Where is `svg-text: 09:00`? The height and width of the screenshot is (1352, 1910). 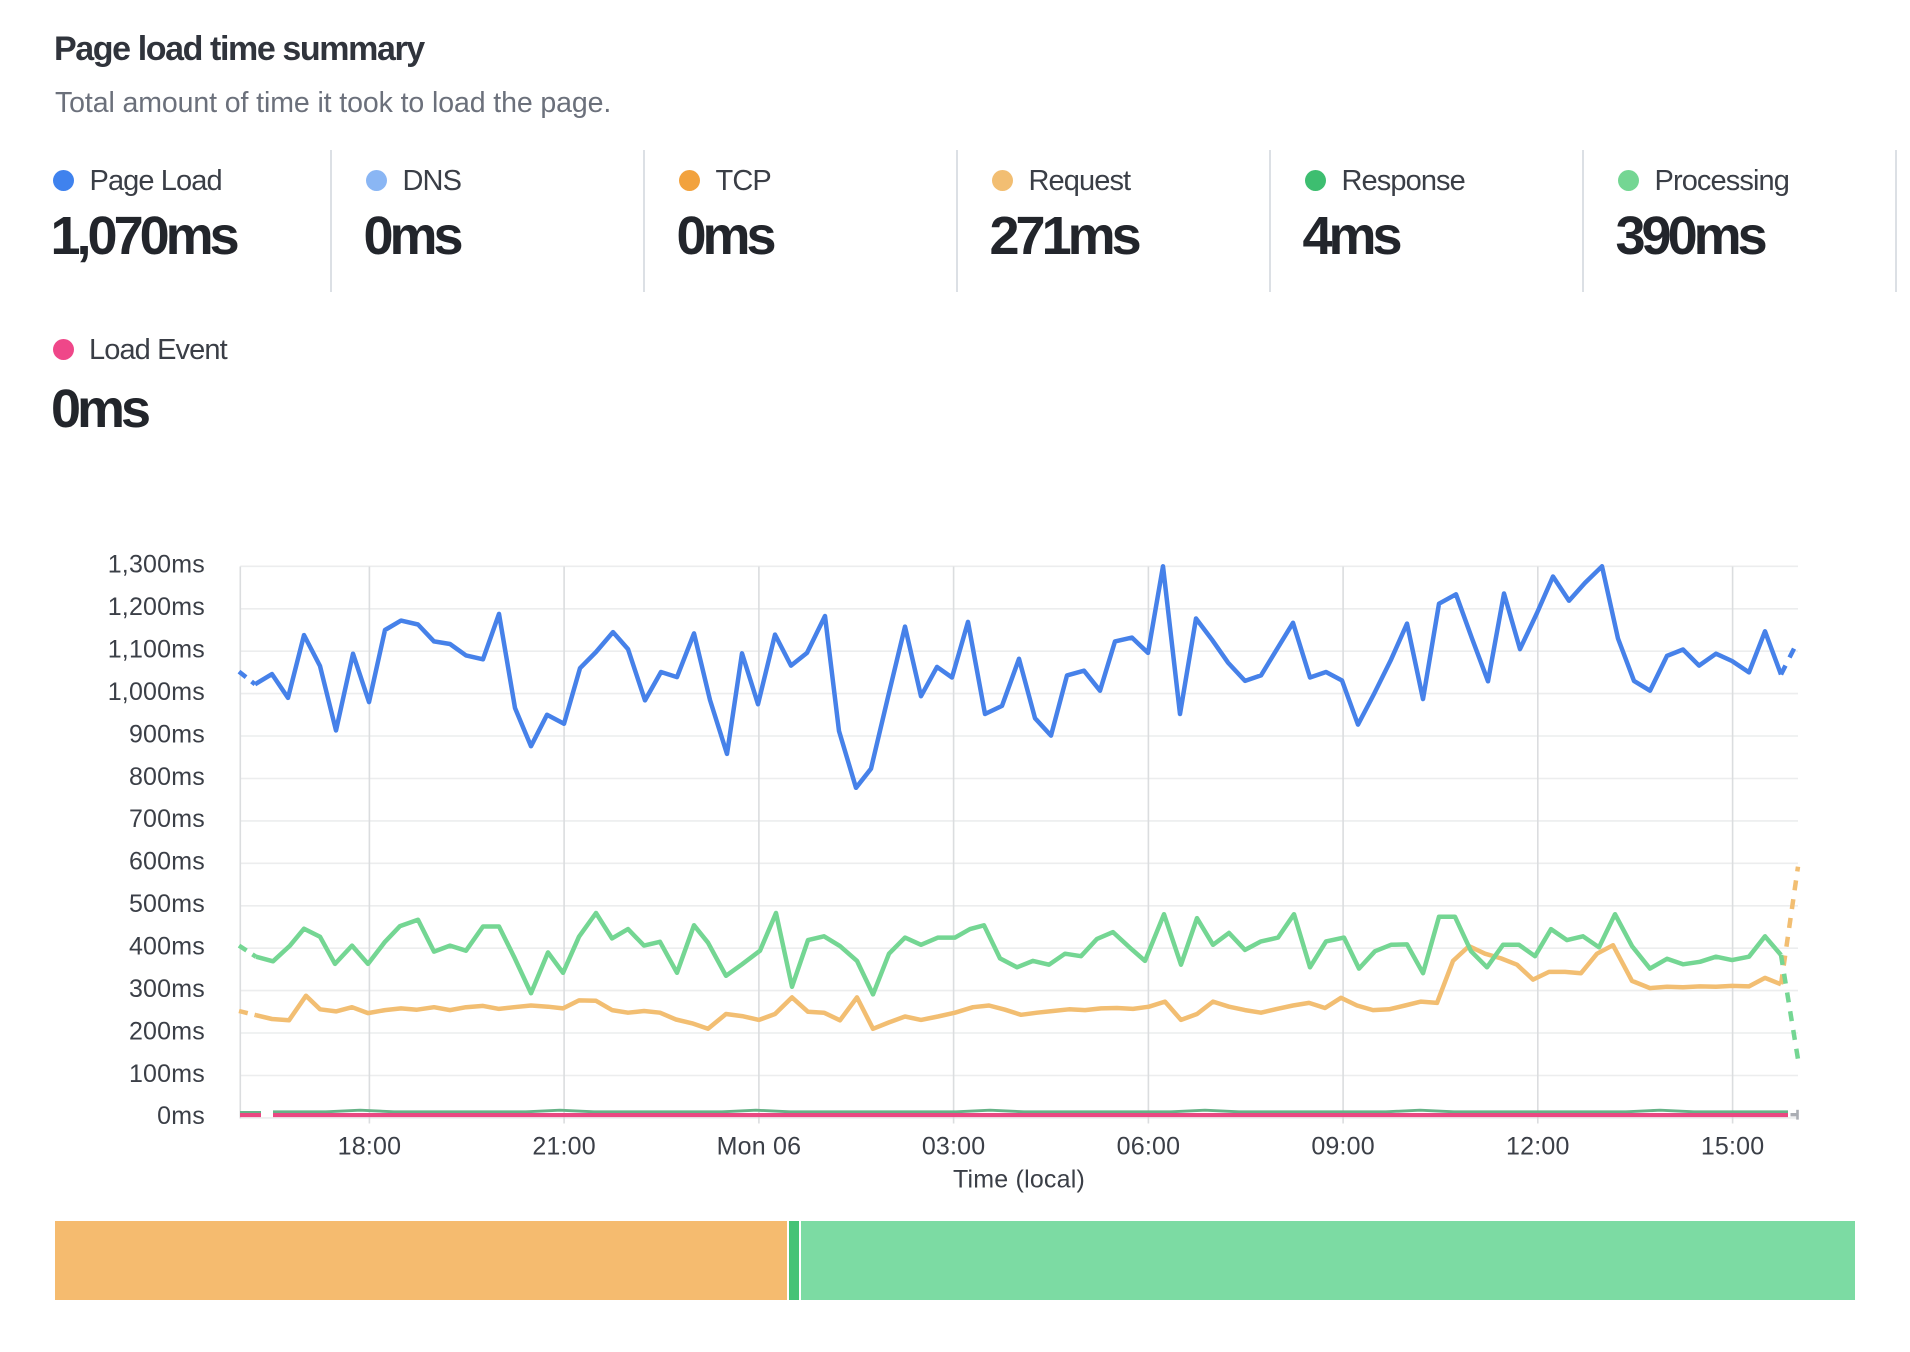 svg-text: 09:00 is located at coordinates (1343, 1147).